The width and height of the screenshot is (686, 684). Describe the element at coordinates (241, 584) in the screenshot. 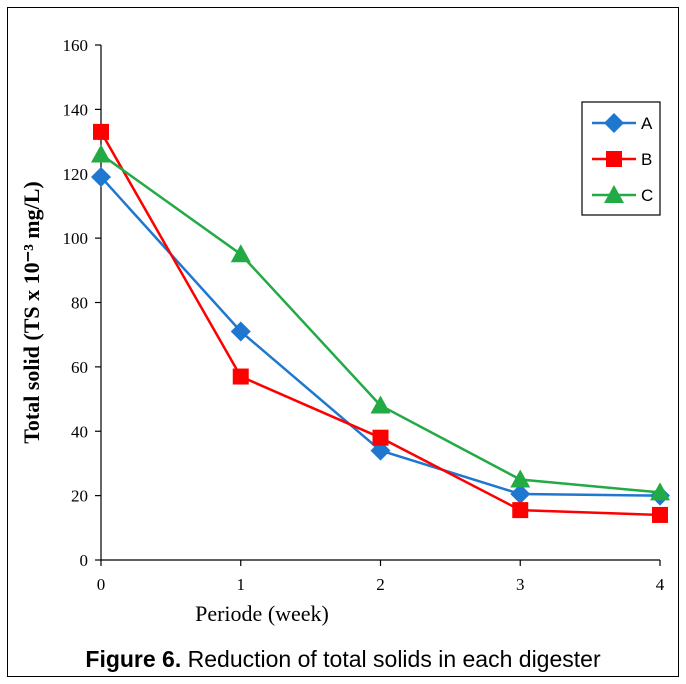

I see `x-tick-label: 1` at that location.